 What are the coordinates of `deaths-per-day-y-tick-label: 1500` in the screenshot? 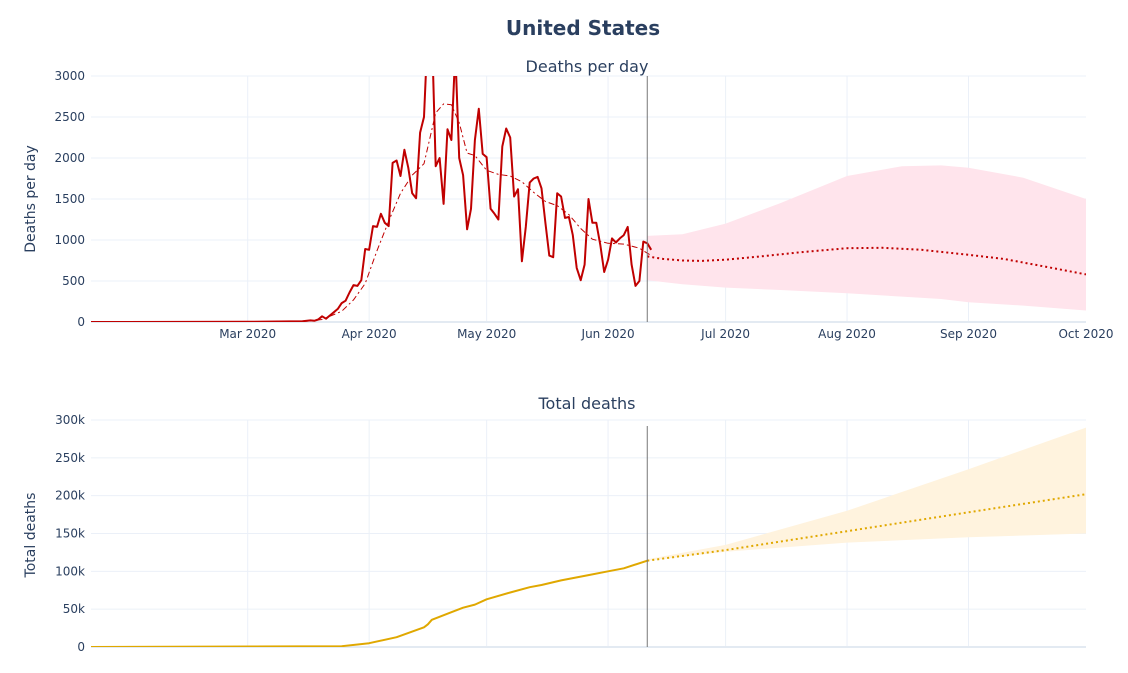 It's located at (69, 199).